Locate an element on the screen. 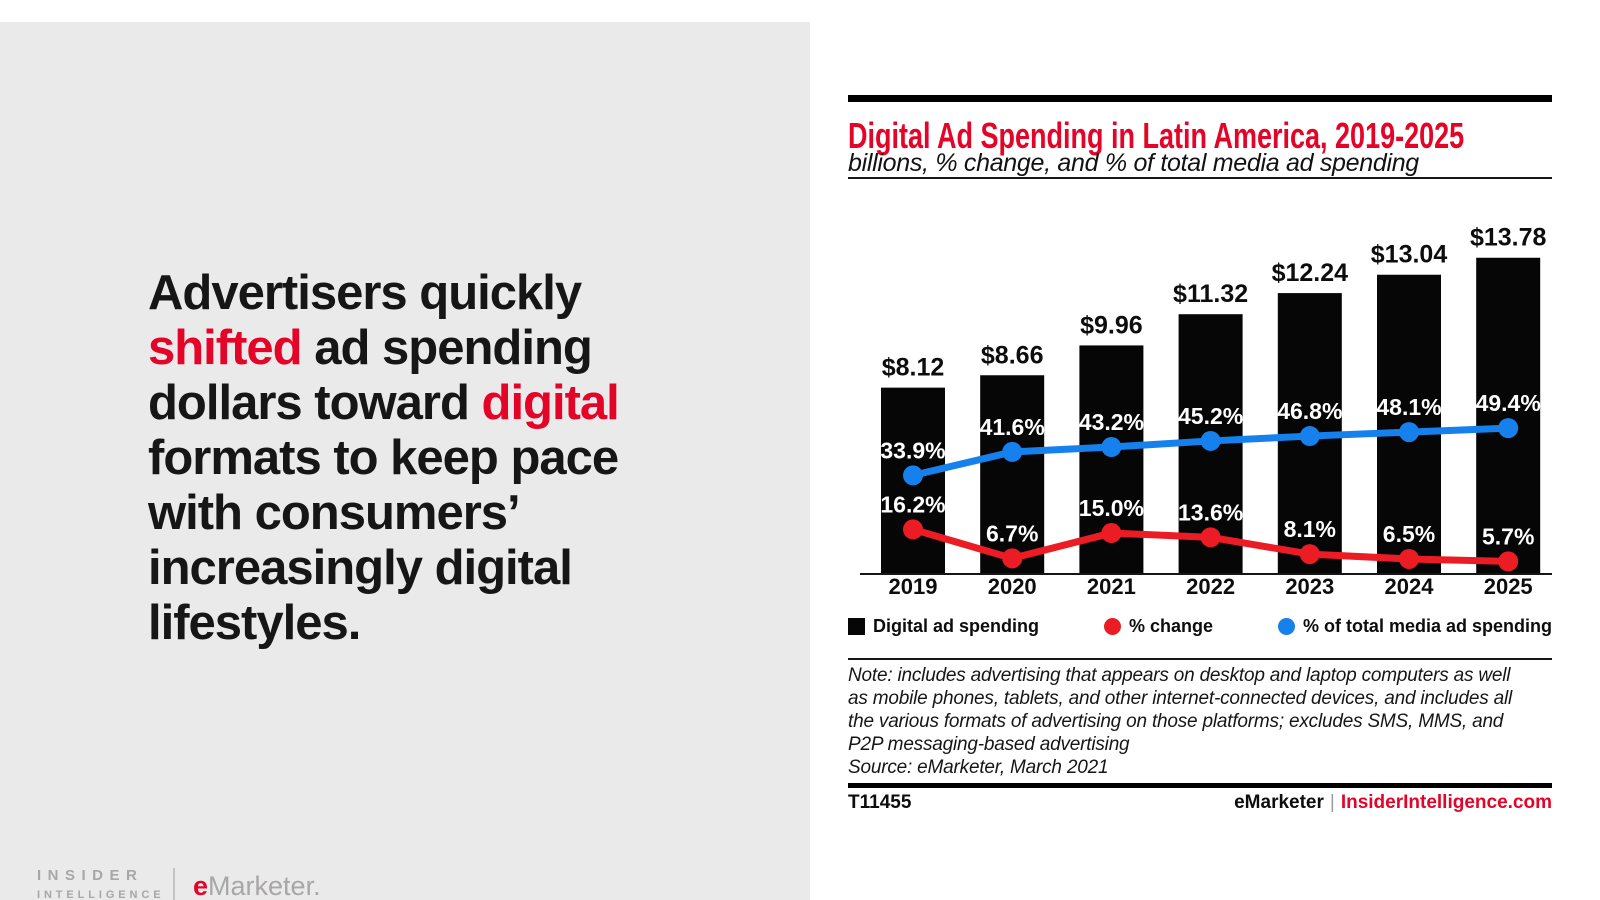  bar-value-label: $12.24 is located at coordinates (1310, 273).